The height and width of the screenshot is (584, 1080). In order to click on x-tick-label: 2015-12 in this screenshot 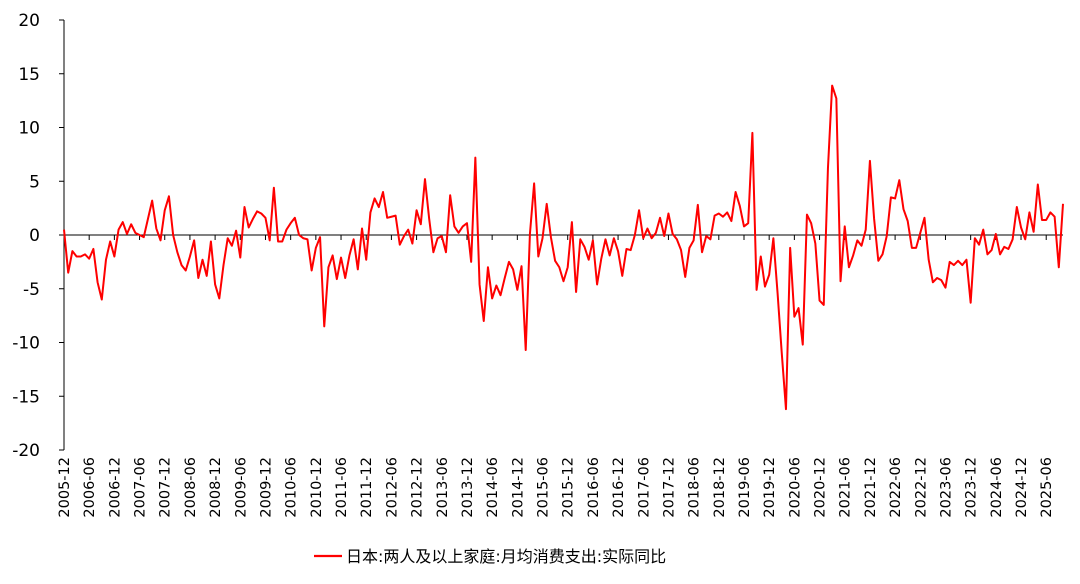, I will do `click(569, 487)`.